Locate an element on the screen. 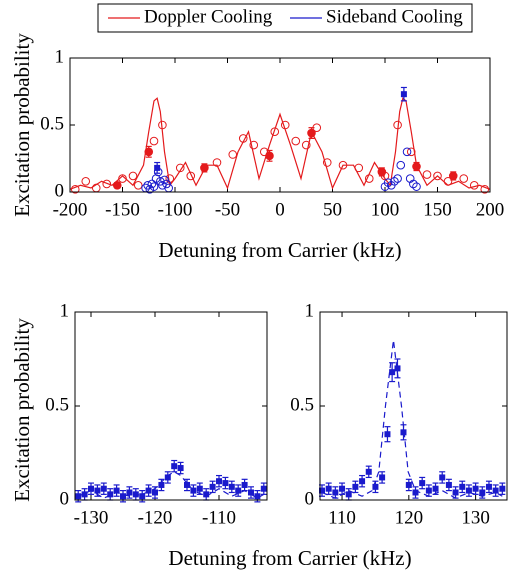 This screenshot has height=577, width=510. x-tick-label: 200 is located at coordinates (490, 209).